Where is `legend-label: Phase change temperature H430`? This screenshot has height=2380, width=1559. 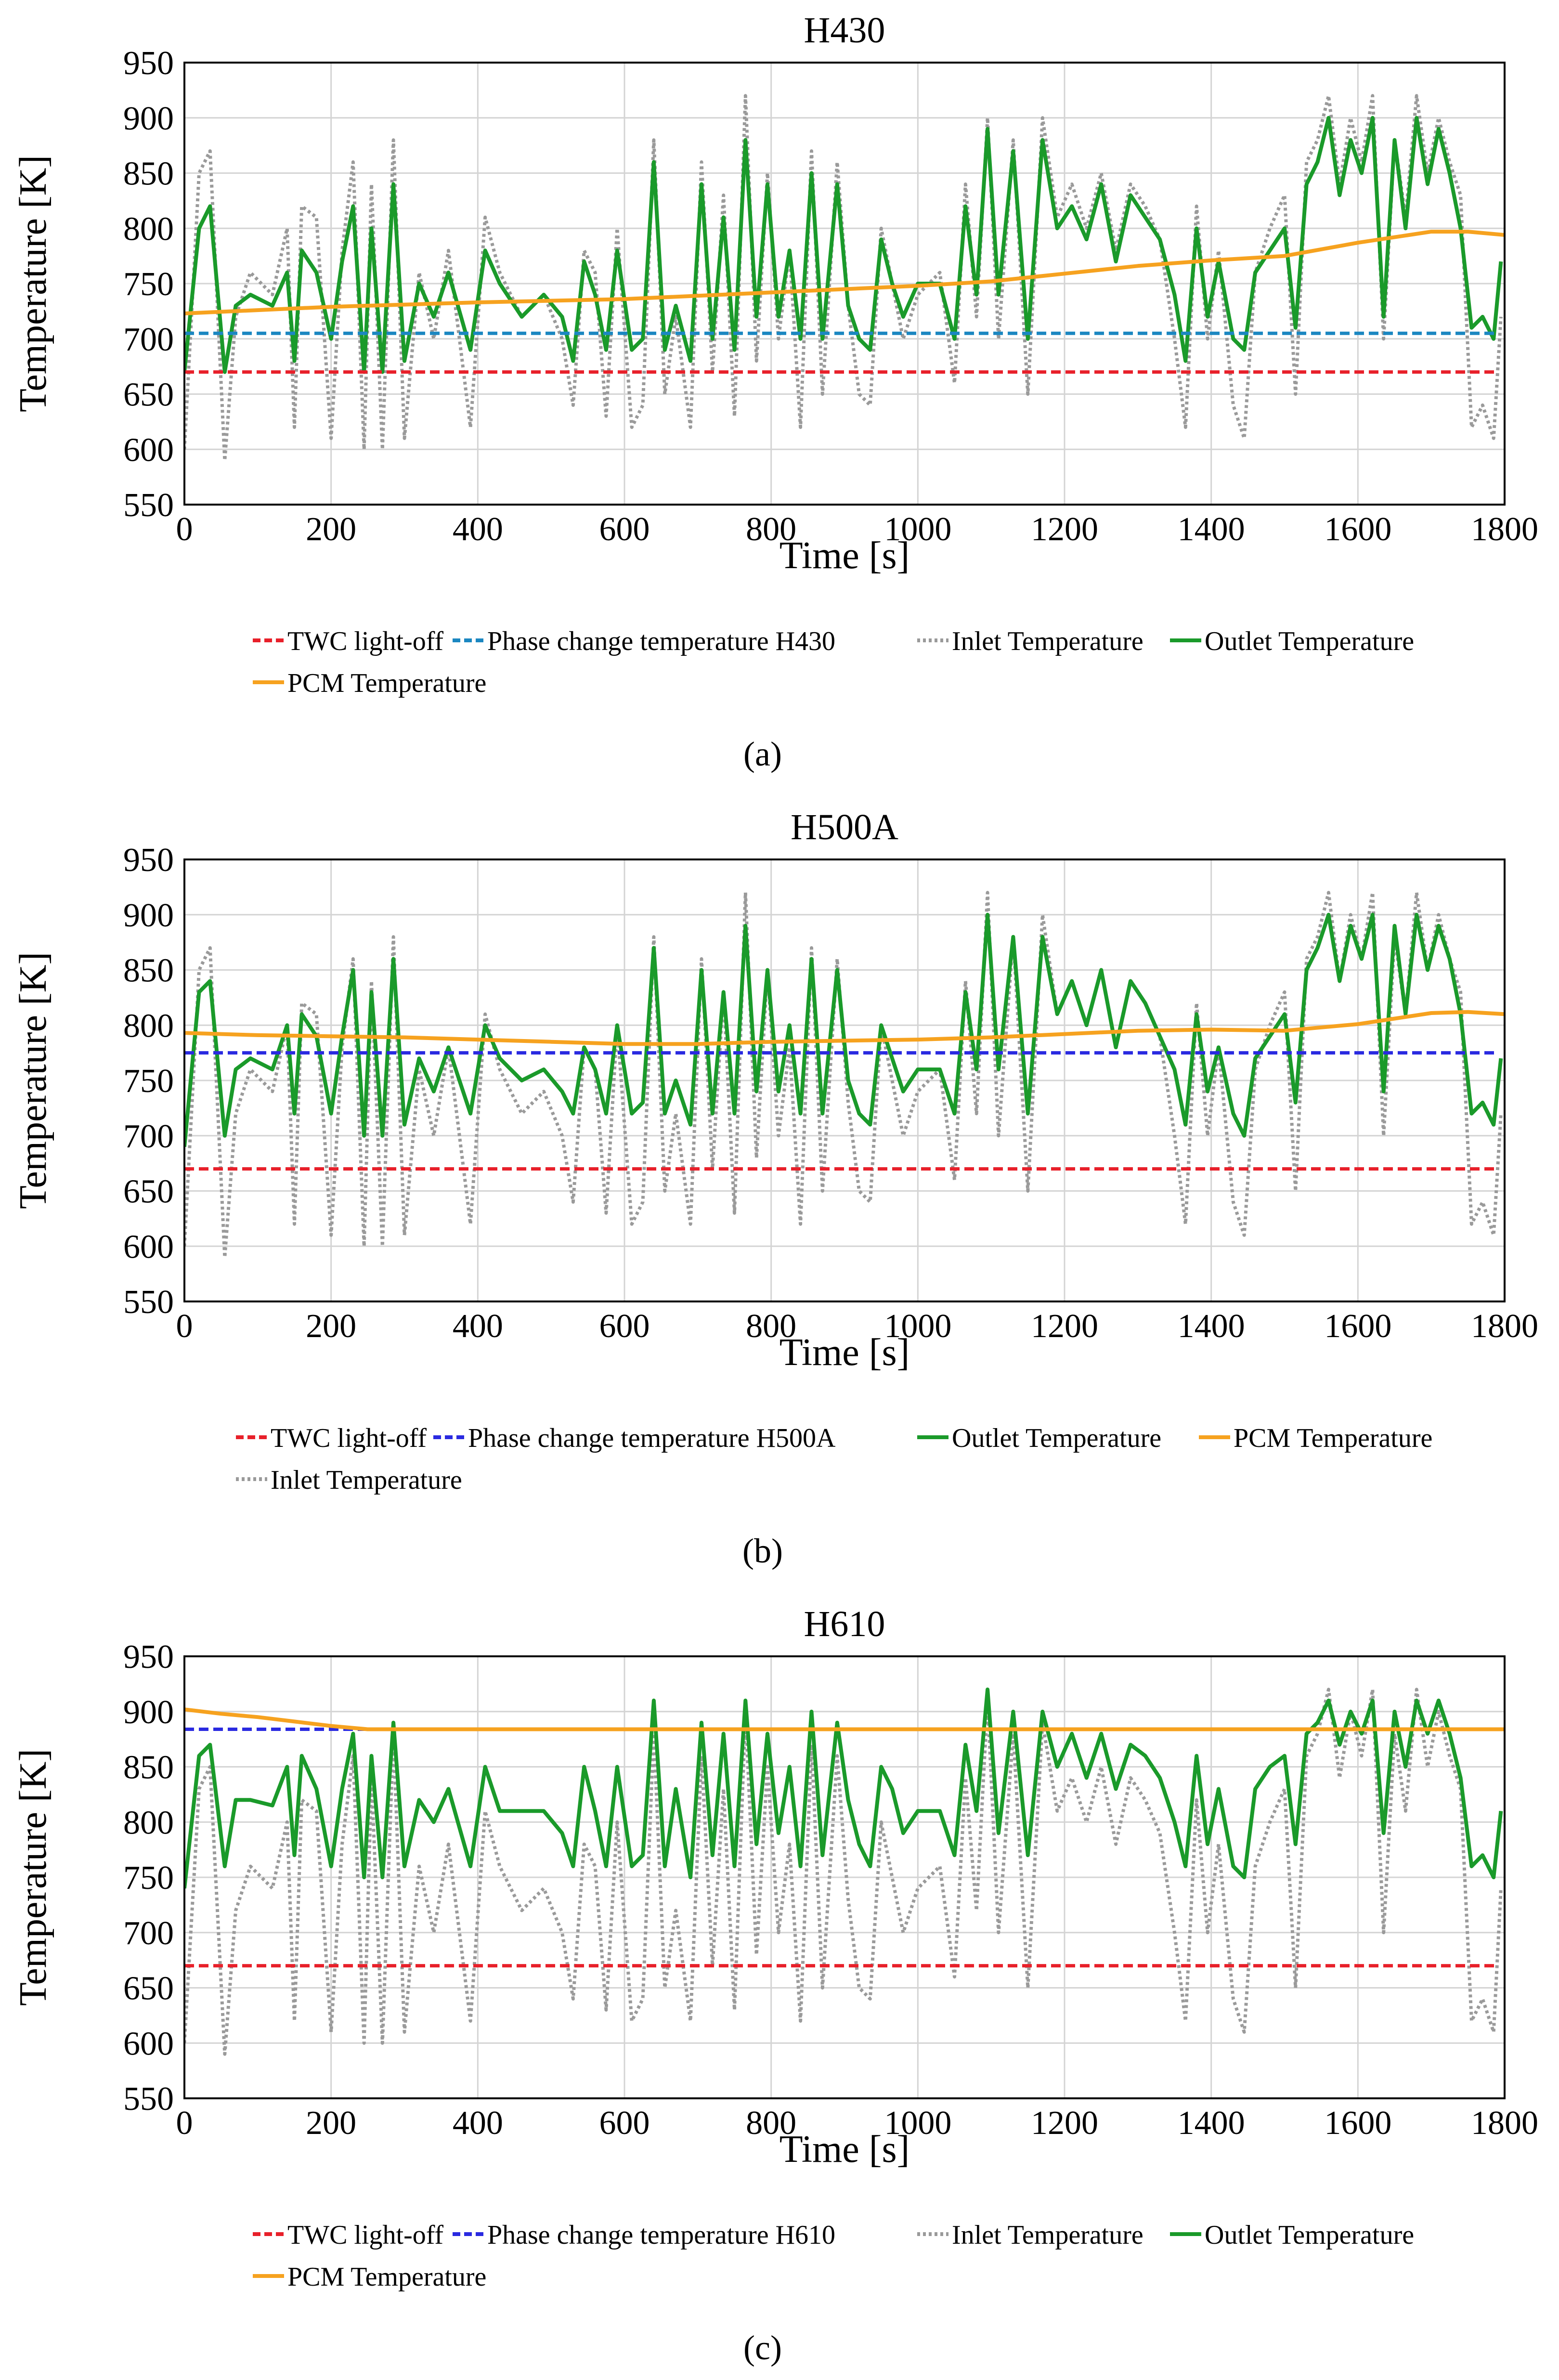 legend-label: Phase change temperature H430 is located at coordinates (661, 641).